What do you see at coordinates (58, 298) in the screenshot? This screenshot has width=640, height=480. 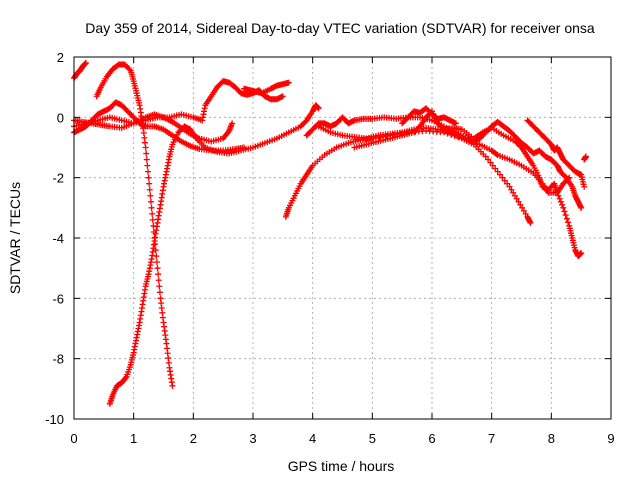 I see `y-tick-label: -6` at bounding box center [58, 298].